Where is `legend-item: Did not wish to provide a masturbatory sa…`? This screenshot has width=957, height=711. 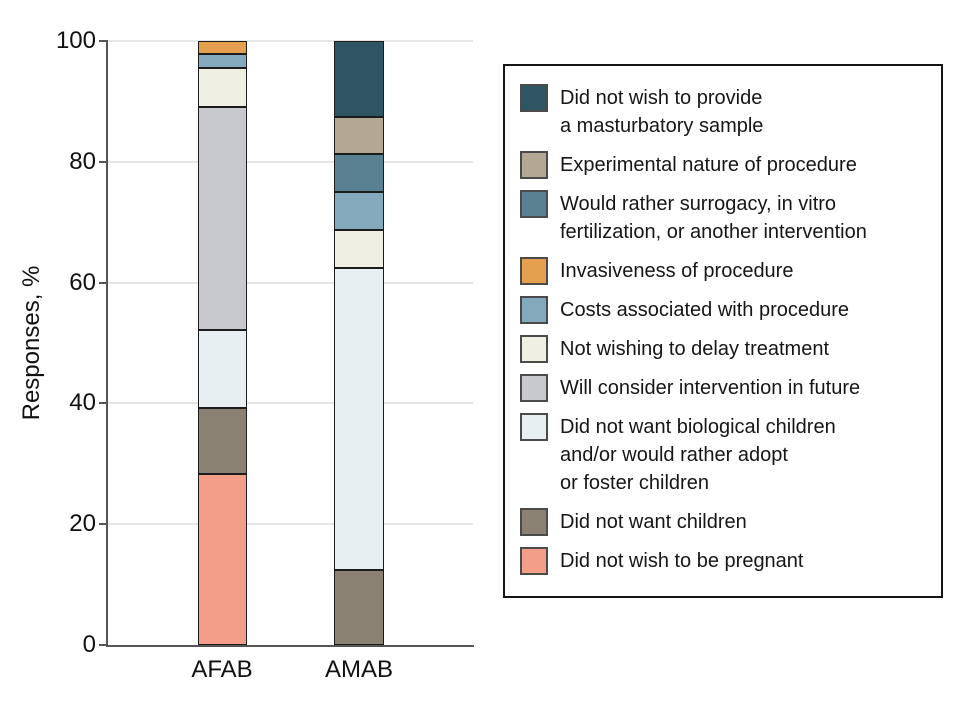 legend-item: Did not wish to provide a masturbatory sa… is located at coordinates (725, 112).